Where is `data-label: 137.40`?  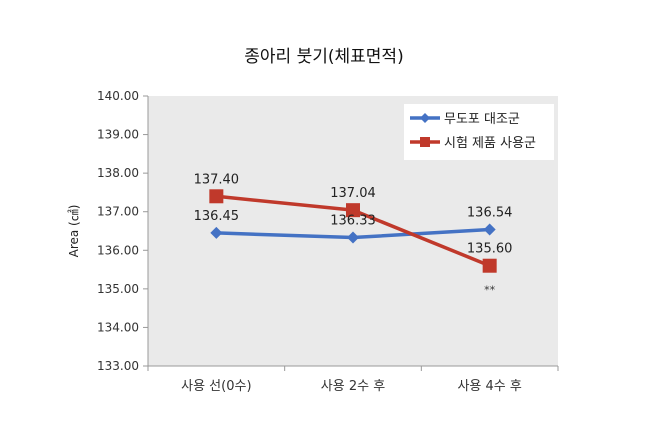 data-label: 137.40 is located at coordinates (217, 179).